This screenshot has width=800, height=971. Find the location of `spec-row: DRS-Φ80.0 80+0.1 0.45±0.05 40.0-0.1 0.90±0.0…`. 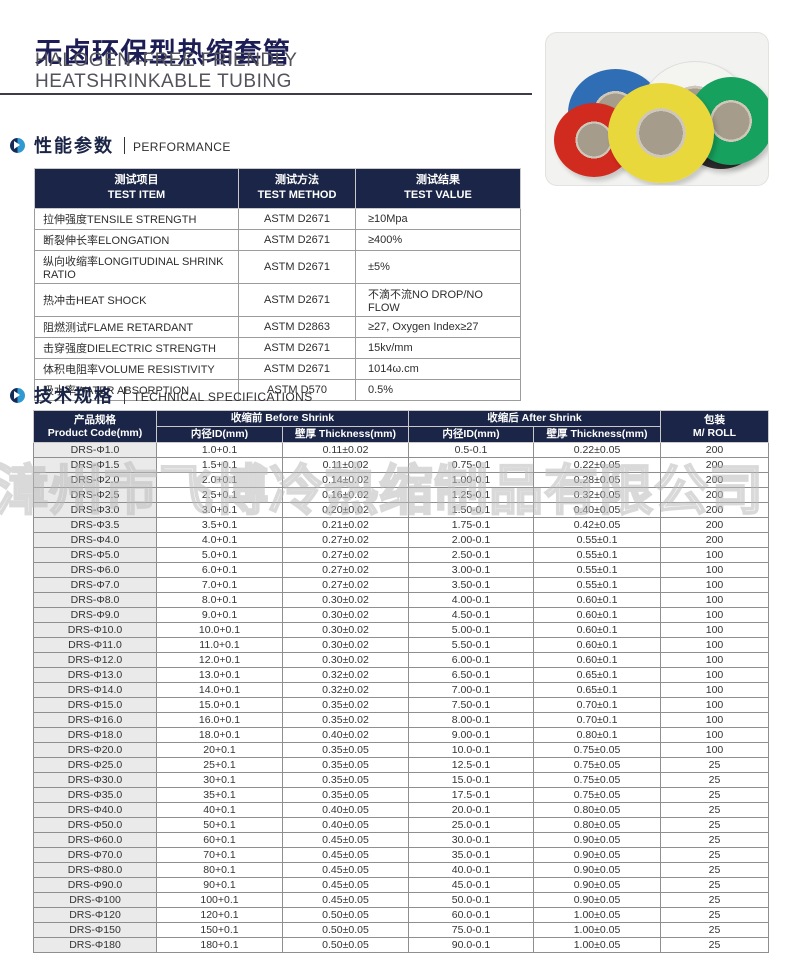

spec-row: DRS-Φ80.0 80+0.1 0.45±0.05 40.0-0.1 0.90±0.0… is located at coordinates (401, 870).